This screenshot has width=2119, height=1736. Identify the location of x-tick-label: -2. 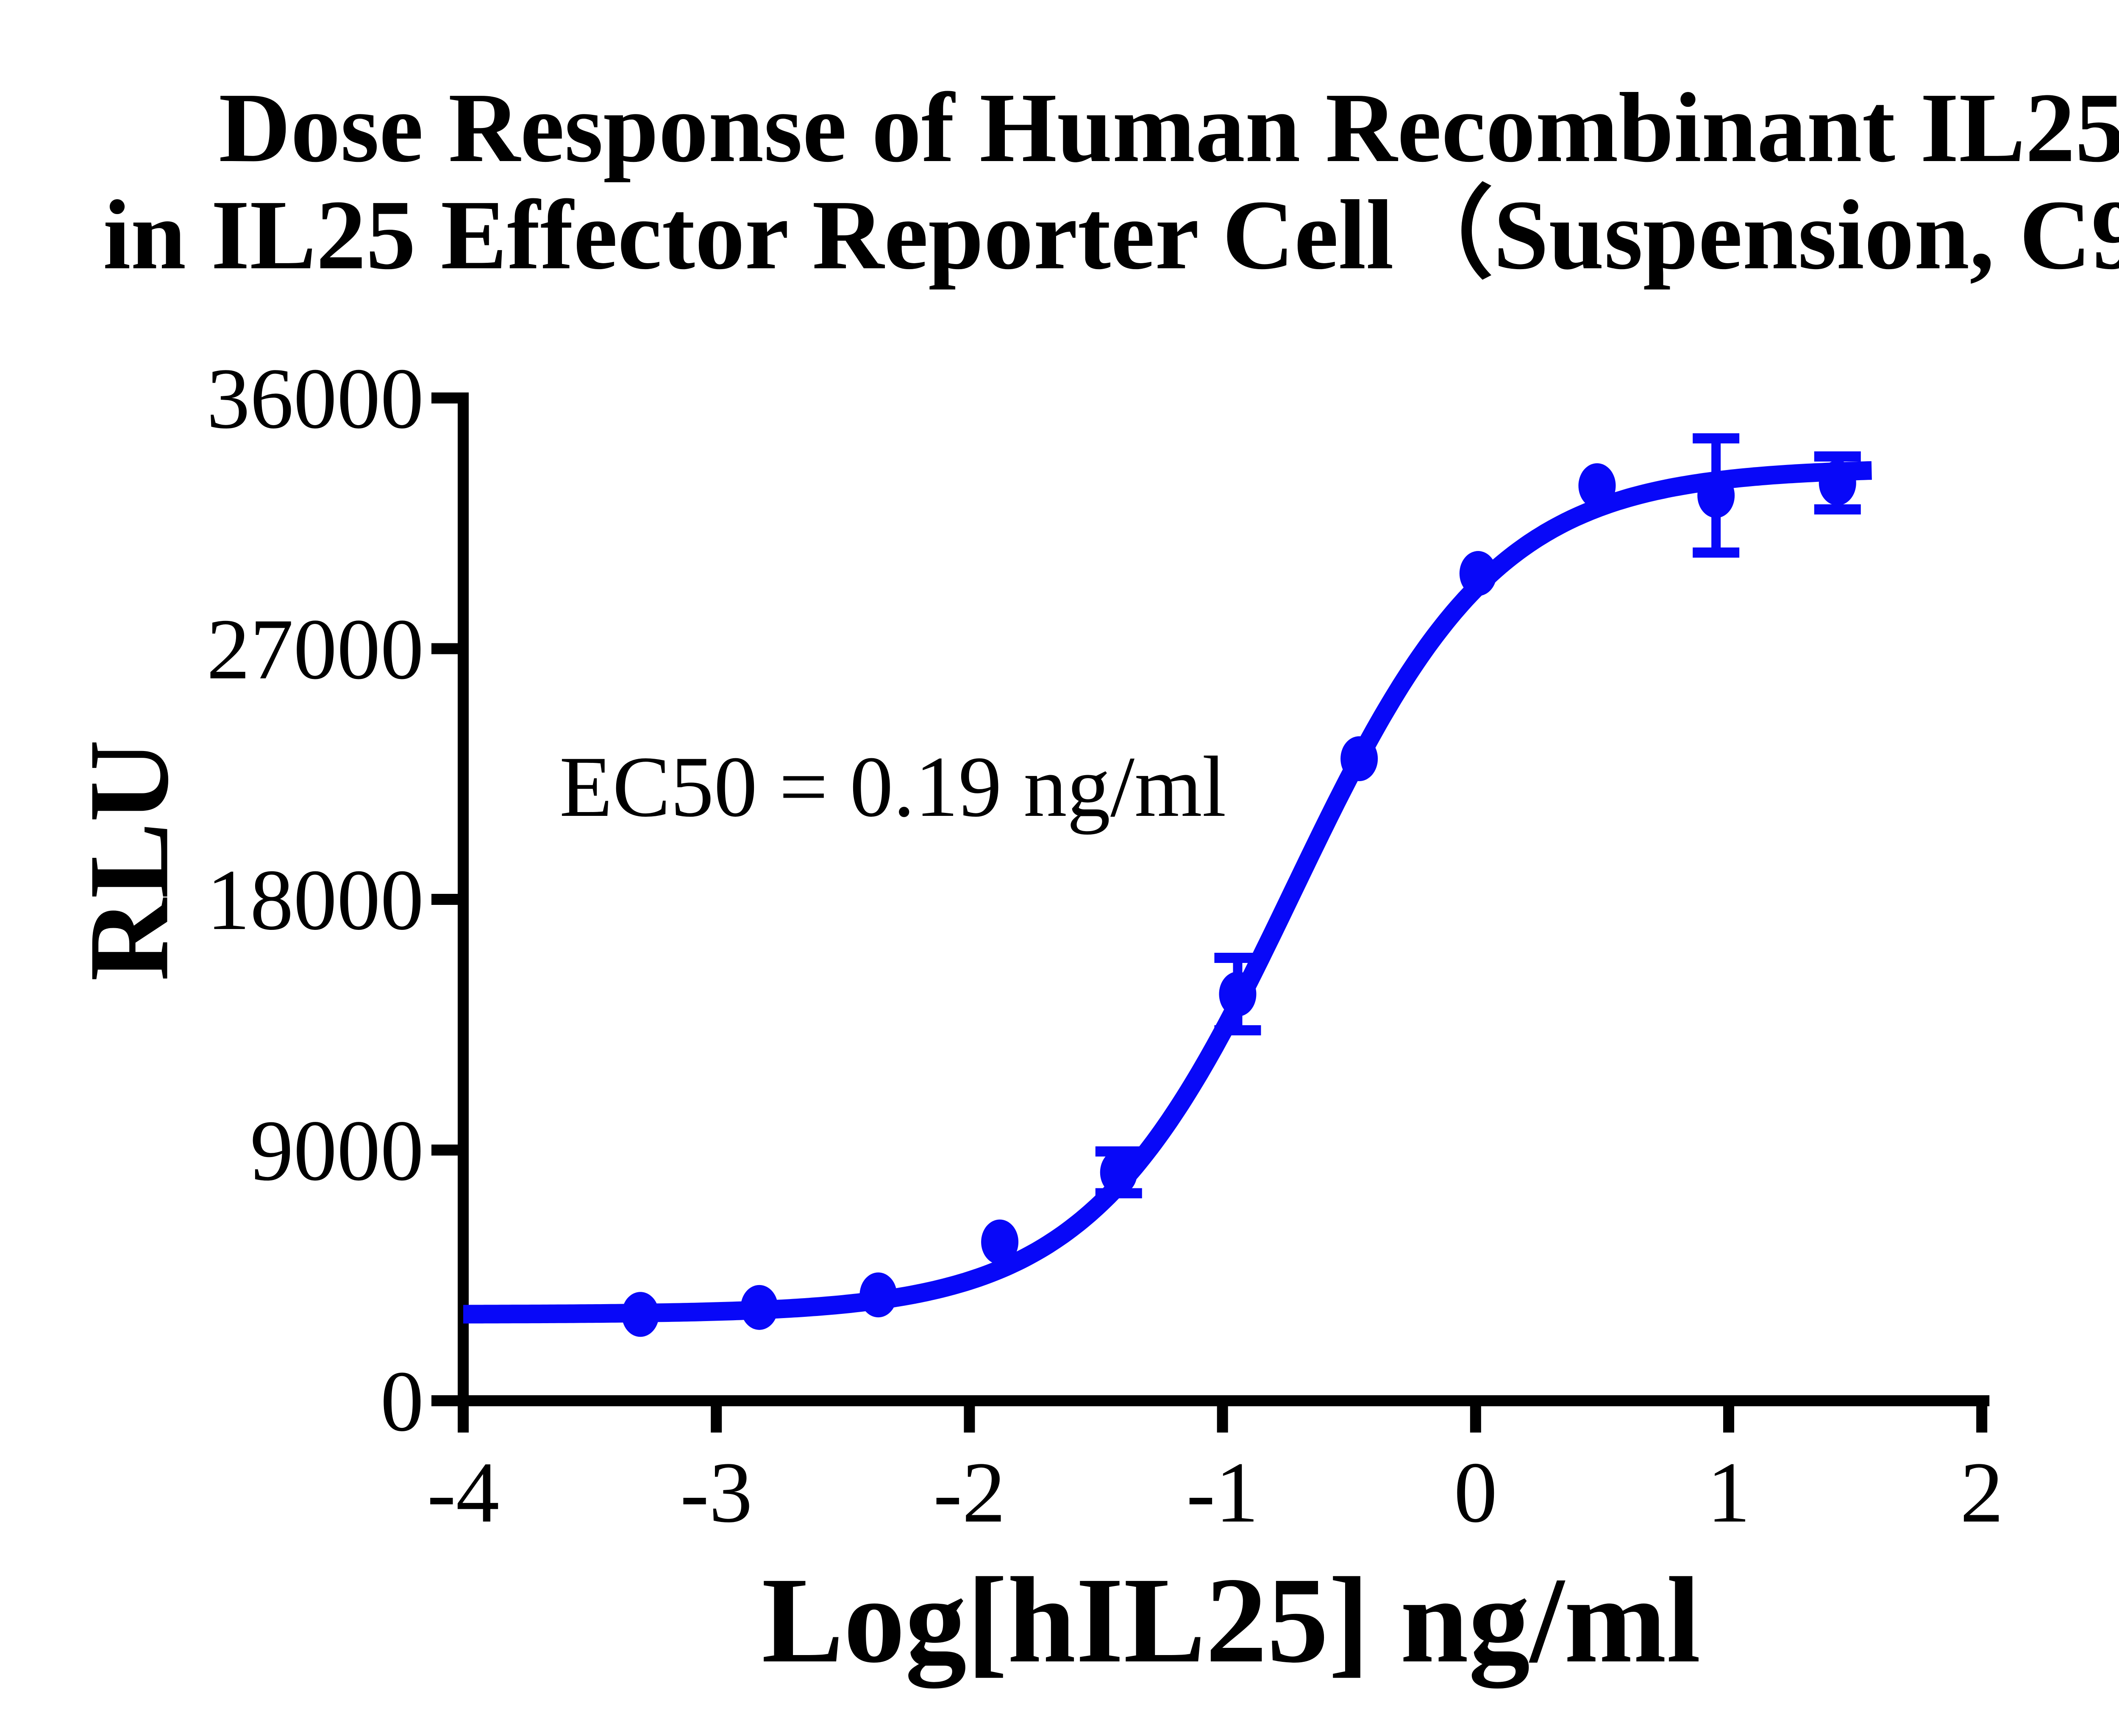
(970, 1492).